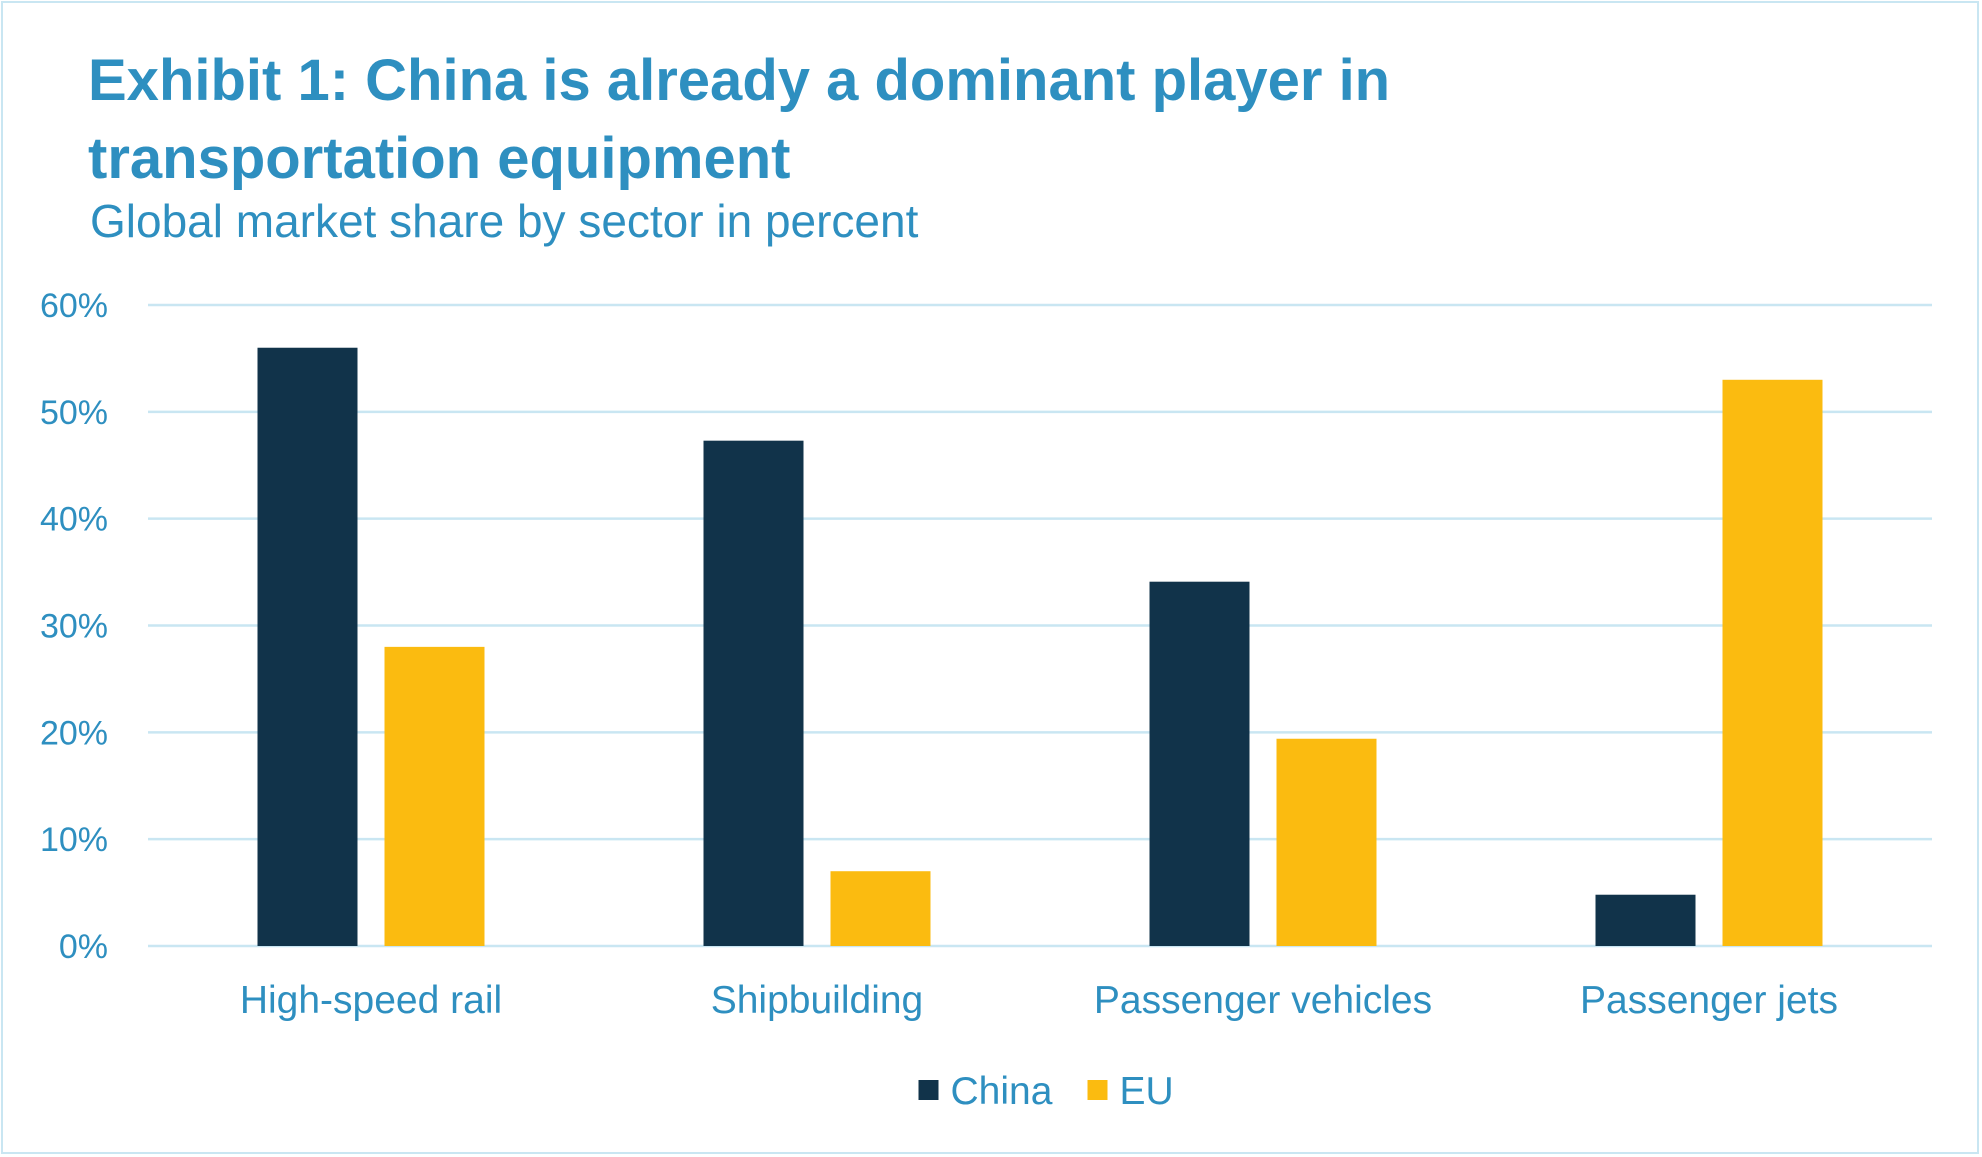 The width and height of the screenshot is (1982, 1157). Describe the element at coordinates (74, 840) in the screenshot. I see `y-tick-label: 10%` at that location.